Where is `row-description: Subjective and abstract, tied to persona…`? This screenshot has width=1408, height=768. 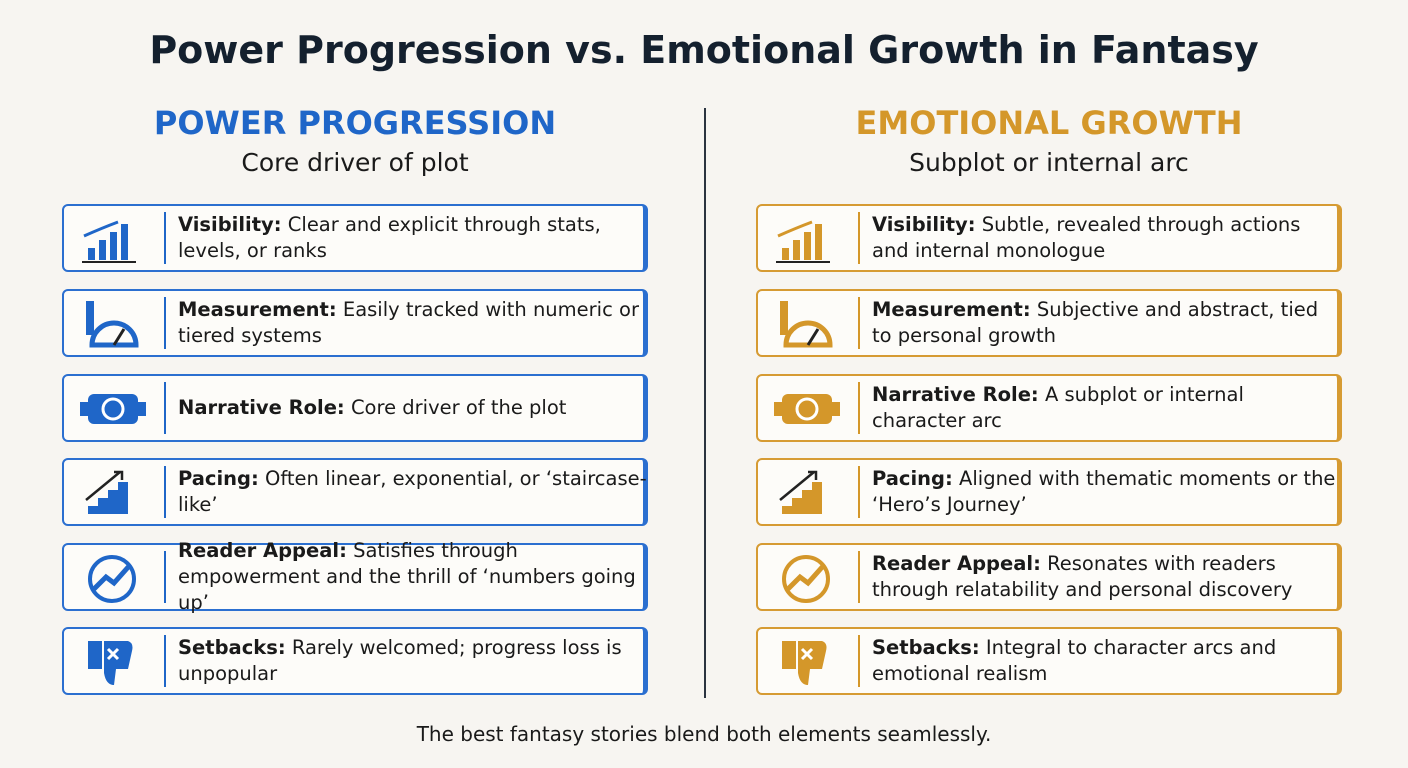 row-description: Subjective and abstract, tied to persona… is located at coordinates (1095, 322).